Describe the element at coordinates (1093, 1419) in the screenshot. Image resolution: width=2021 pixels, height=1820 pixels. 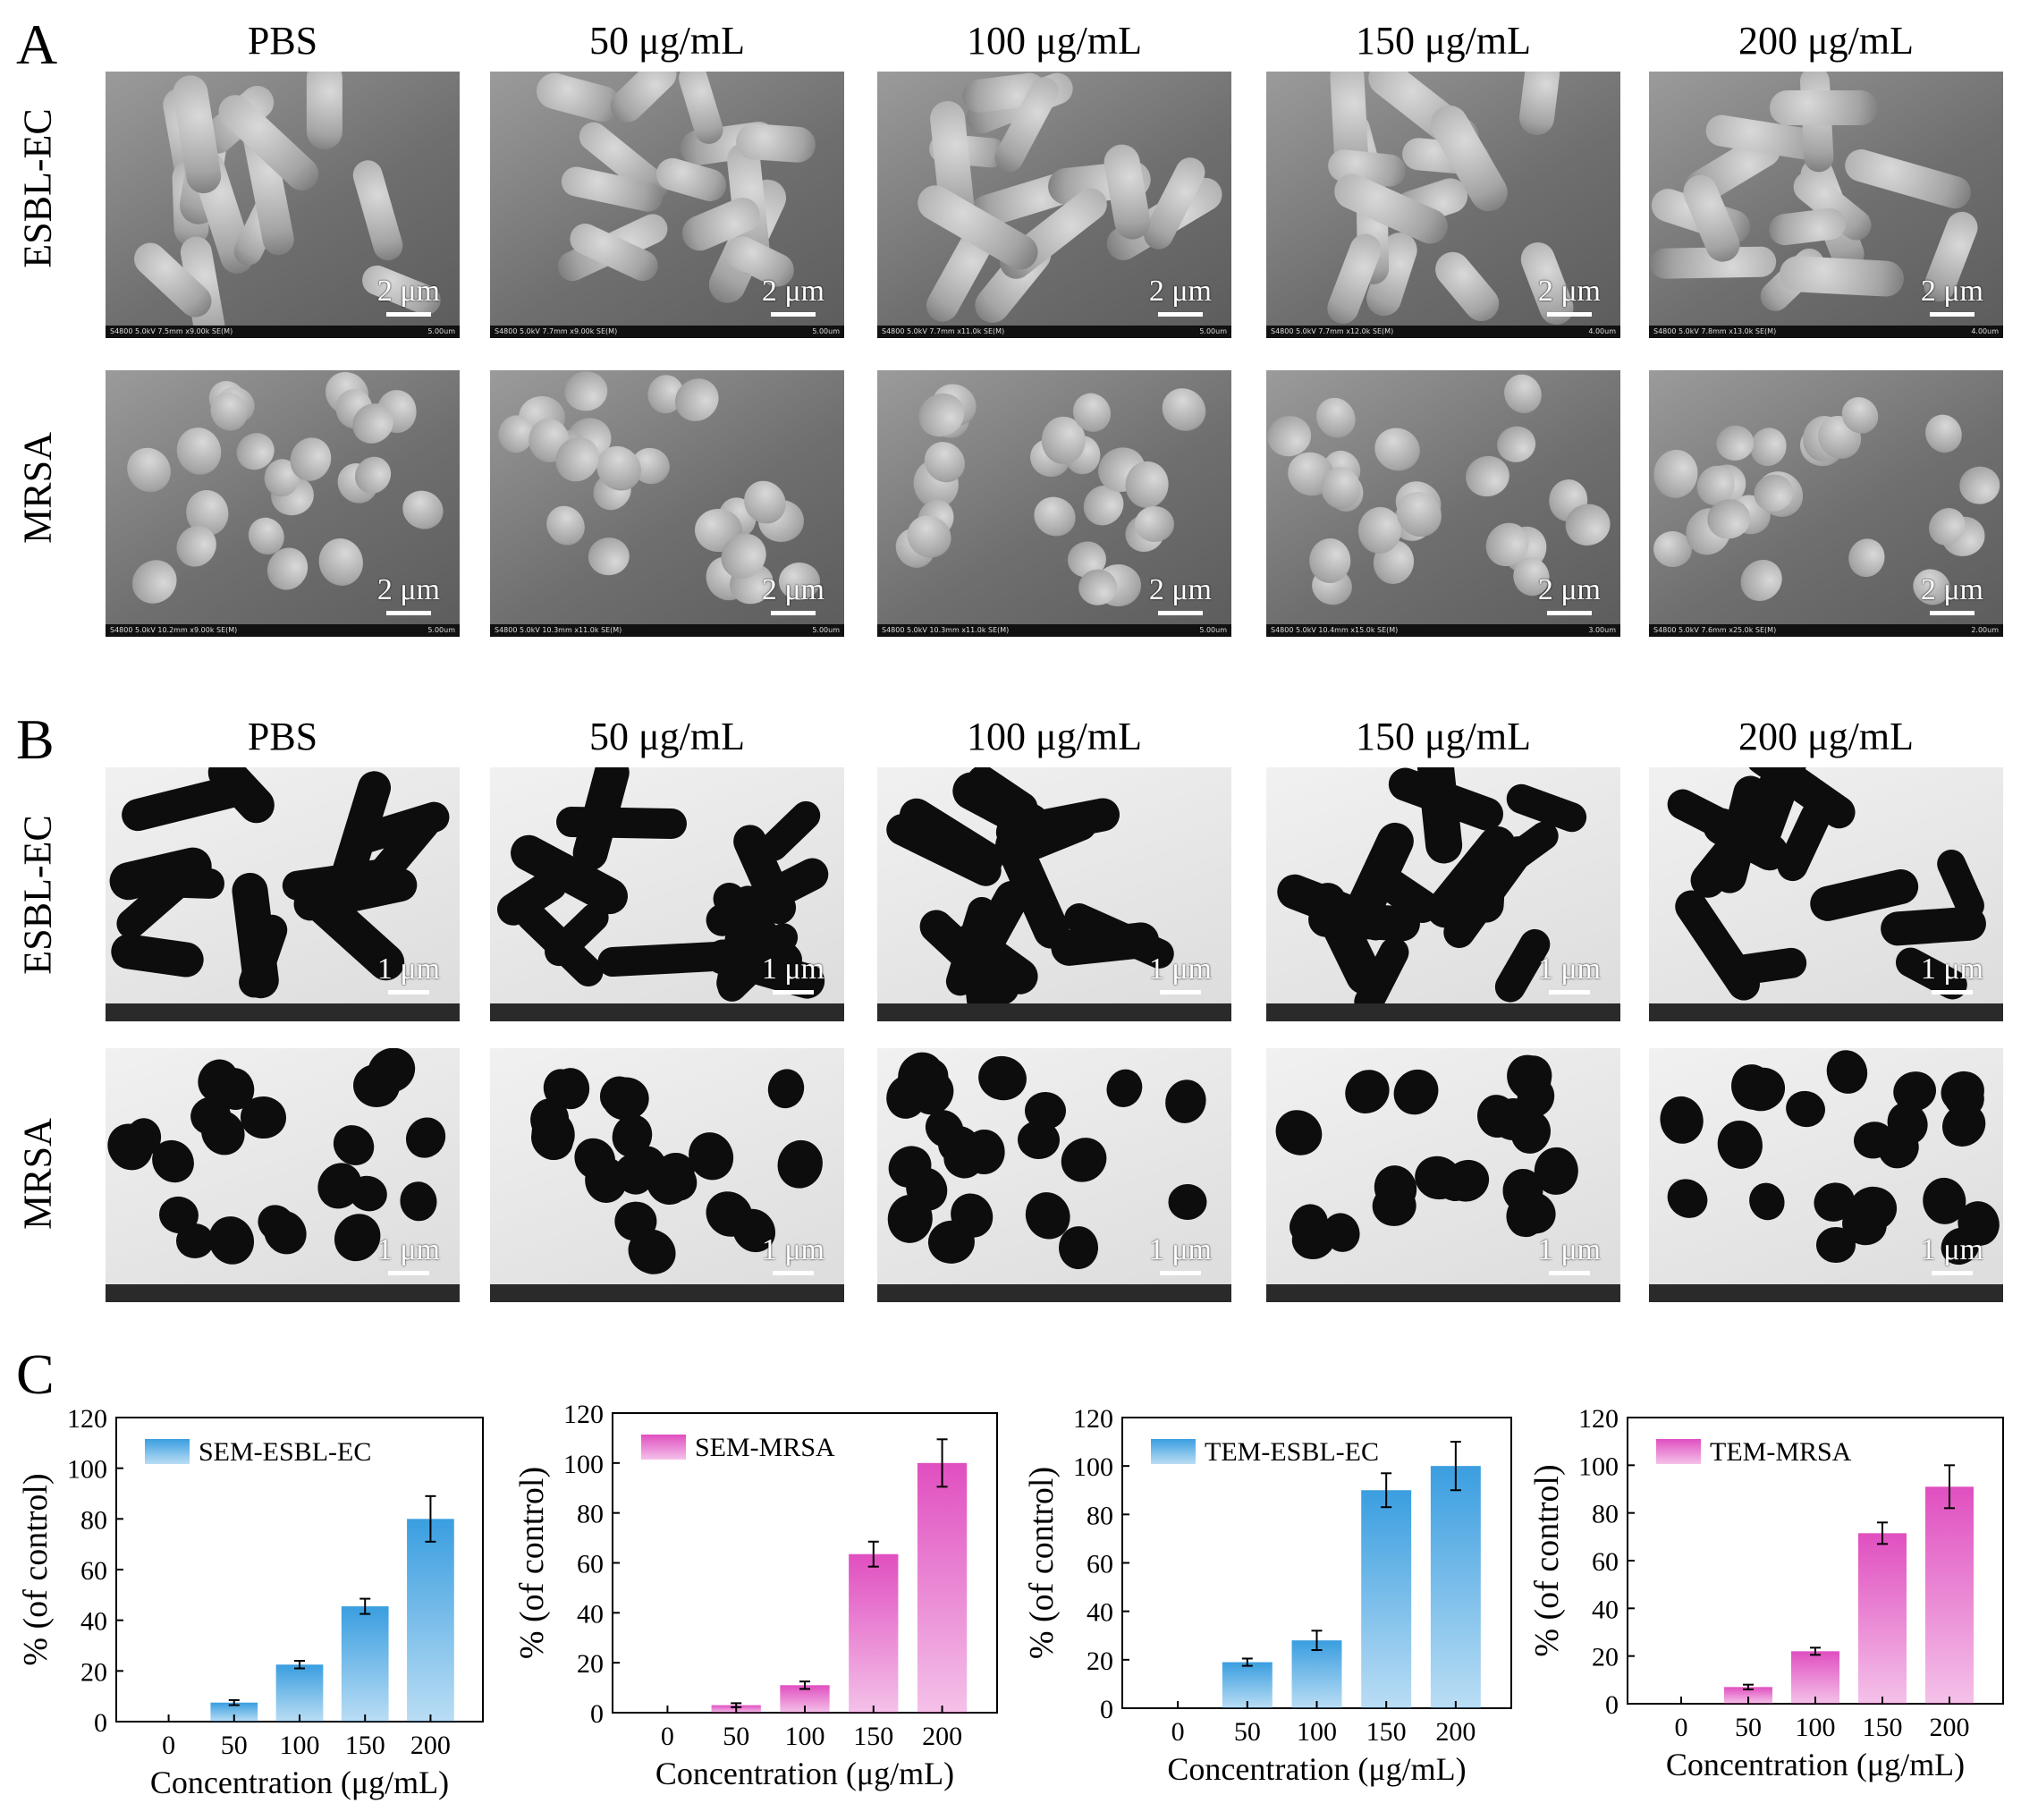
I see `y-tick-label: 120` at that location.